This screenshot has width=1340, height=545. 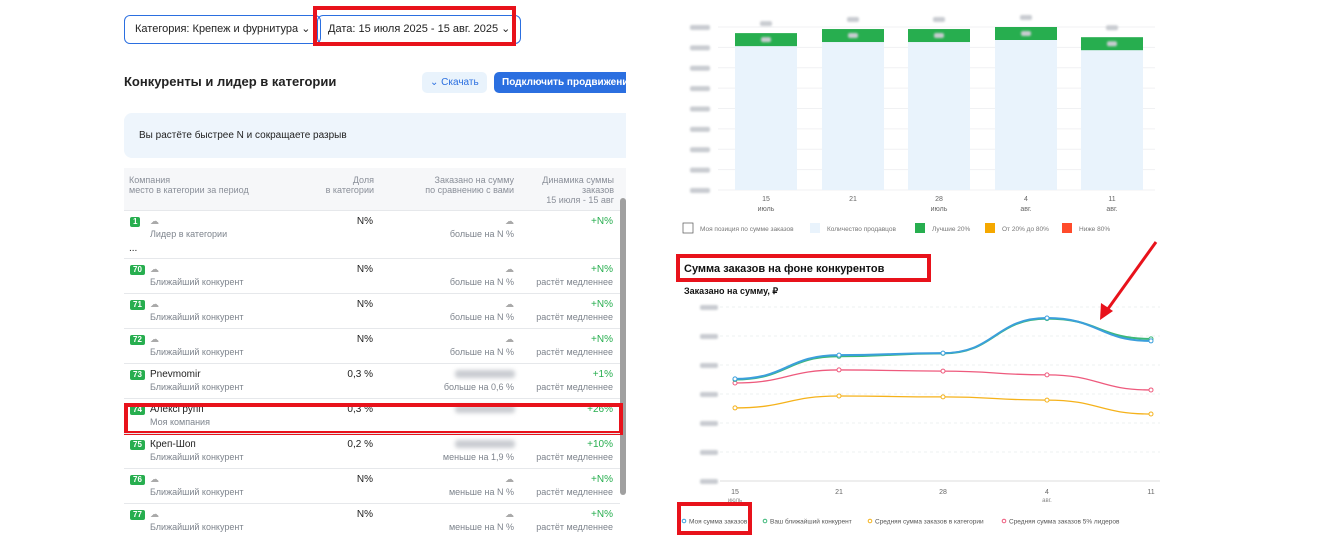 I want to click on section-title: Конкуренты и лидер в категории, so click(x=230, y=81).